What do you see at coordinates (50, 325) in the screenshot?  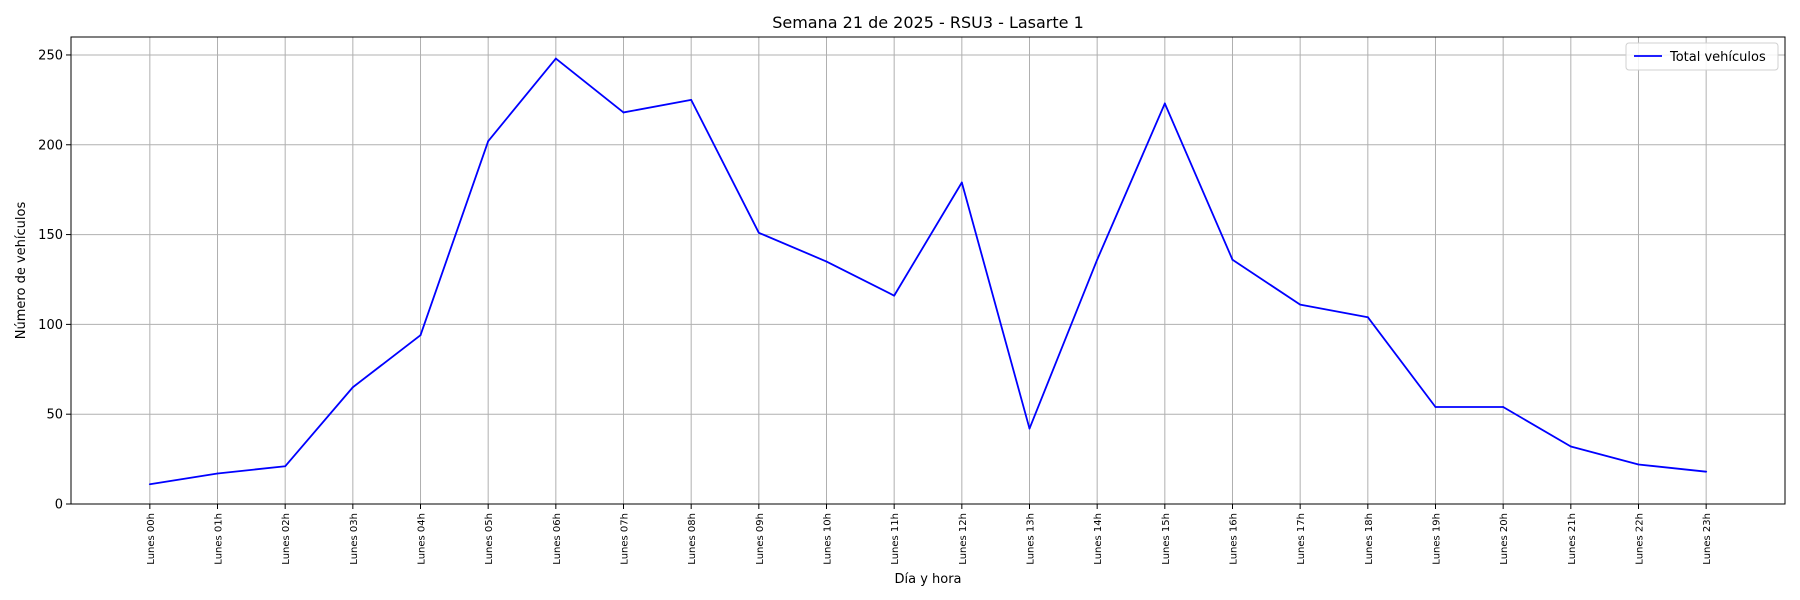 I see `y-tick-label: 100` at bounding box center [50, 325].